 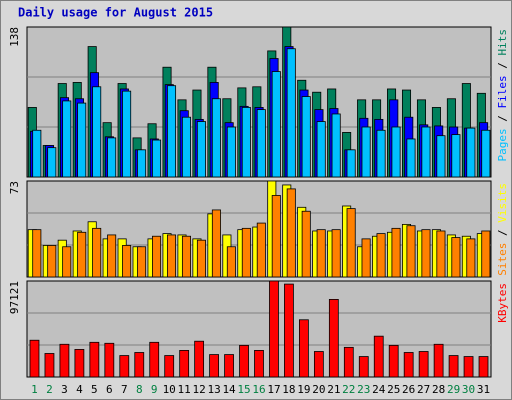 I want to click on legend: KBytes, so click(x=502, y=303).